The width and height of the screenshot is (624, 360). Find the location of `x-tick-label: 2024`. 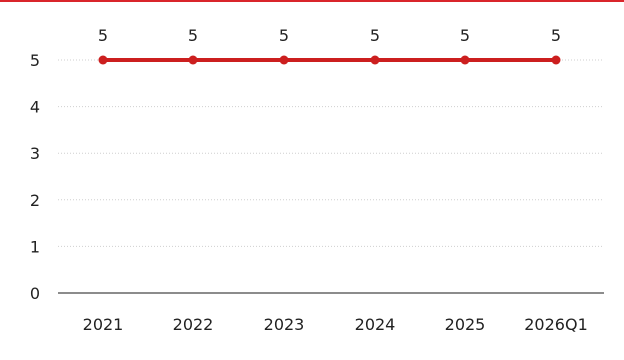

x-tick-label: 2024 is located at coordinates (375, 324).